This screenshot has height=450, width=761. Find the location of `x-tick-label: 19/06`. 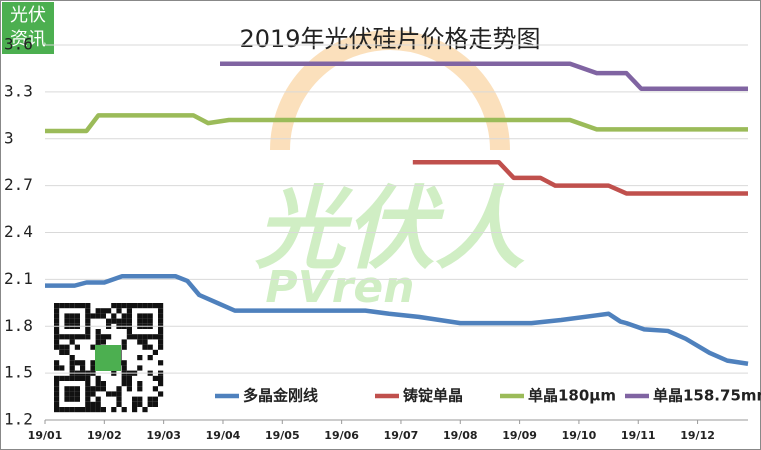

x-tick-label: 19/06 is located at coordinates (341, 435).